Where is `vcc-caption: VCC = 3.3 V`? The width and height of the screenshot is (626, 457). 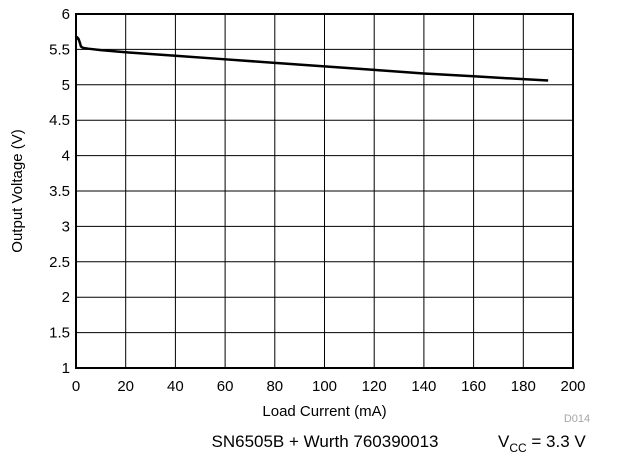
vcc-caption: VCC = 3.3 V is located at coordinates (542, 443).